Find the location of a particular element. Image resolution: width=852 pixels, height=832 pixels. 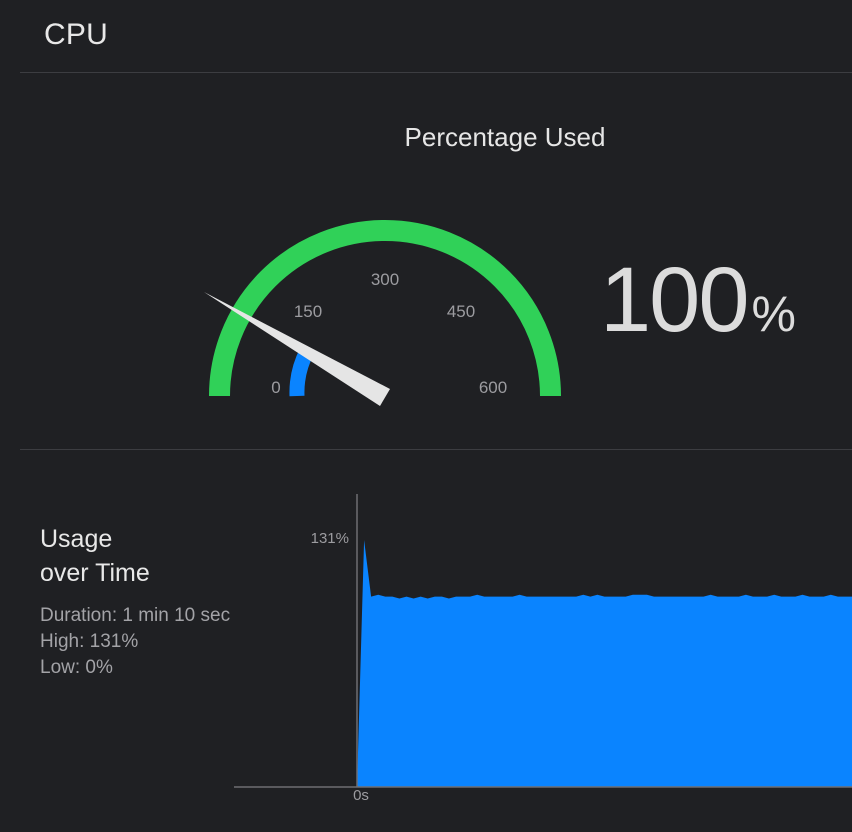

cpu-gauge: 0 150 300 450 600 is located at coordinates (382, 313).